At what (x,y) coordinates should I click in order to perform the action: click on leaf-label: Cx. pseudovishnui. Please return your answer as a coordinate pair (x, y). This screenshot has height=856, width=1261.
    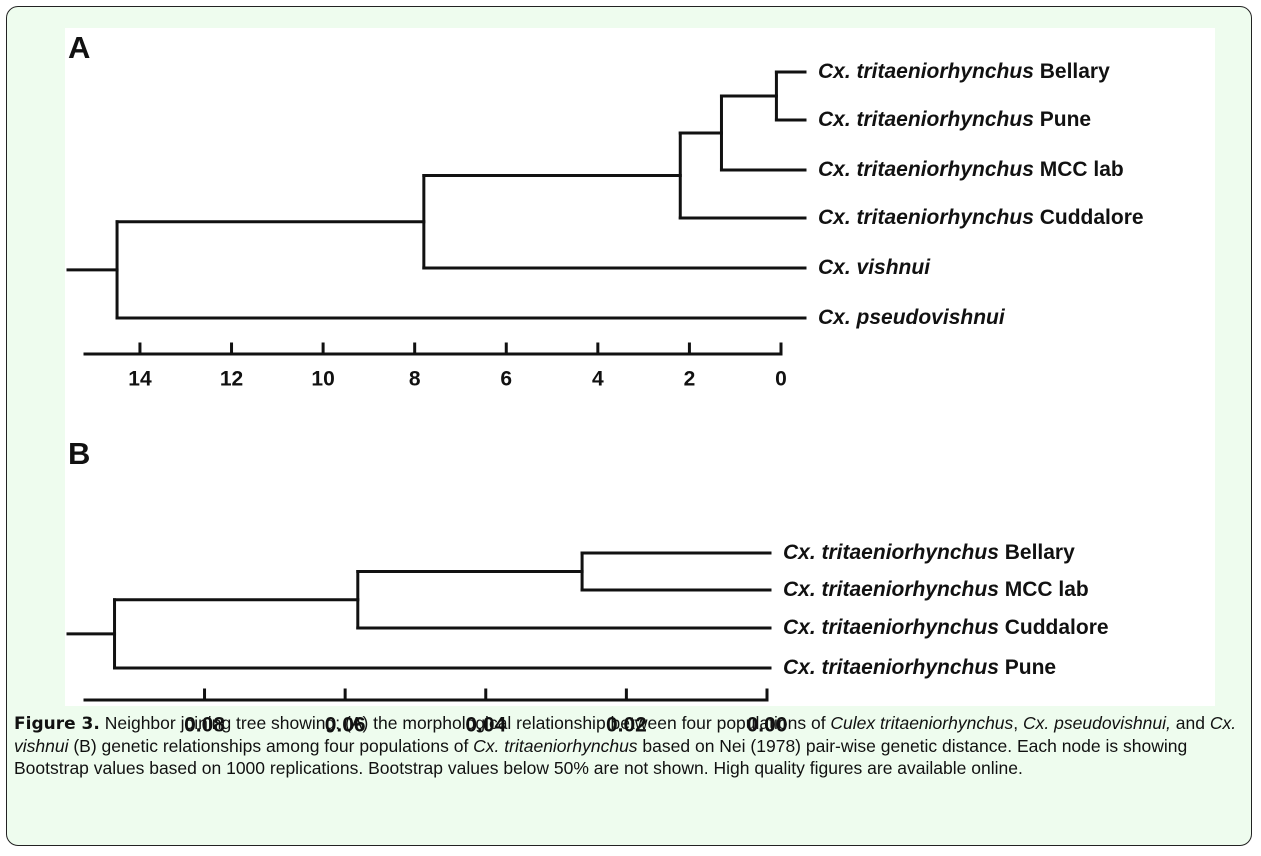
    Looking at the image, I should click on (912, 317).